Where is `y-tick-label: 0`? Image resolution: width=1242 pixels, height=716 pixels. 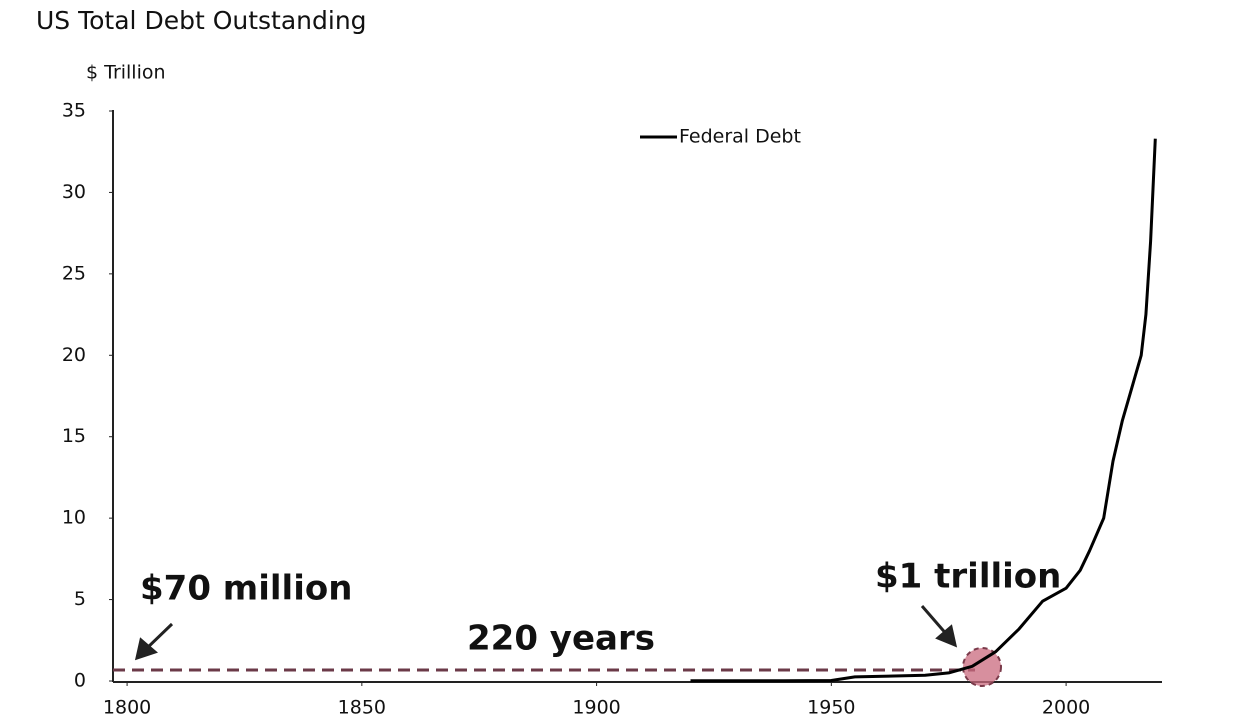
y-tick-label: 0 is located at coordinates (80, 681).